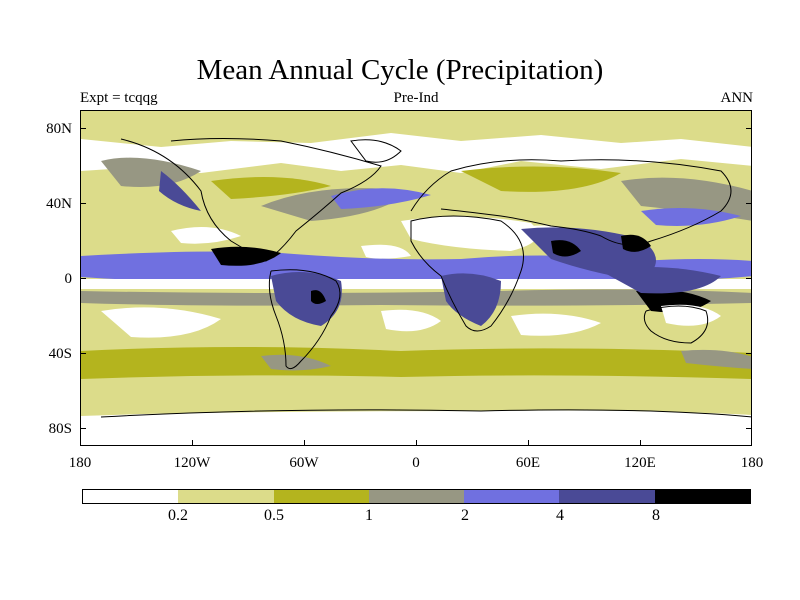 The image size is (800, 600). I want to click on antarctica-dry, so click(416, 426).